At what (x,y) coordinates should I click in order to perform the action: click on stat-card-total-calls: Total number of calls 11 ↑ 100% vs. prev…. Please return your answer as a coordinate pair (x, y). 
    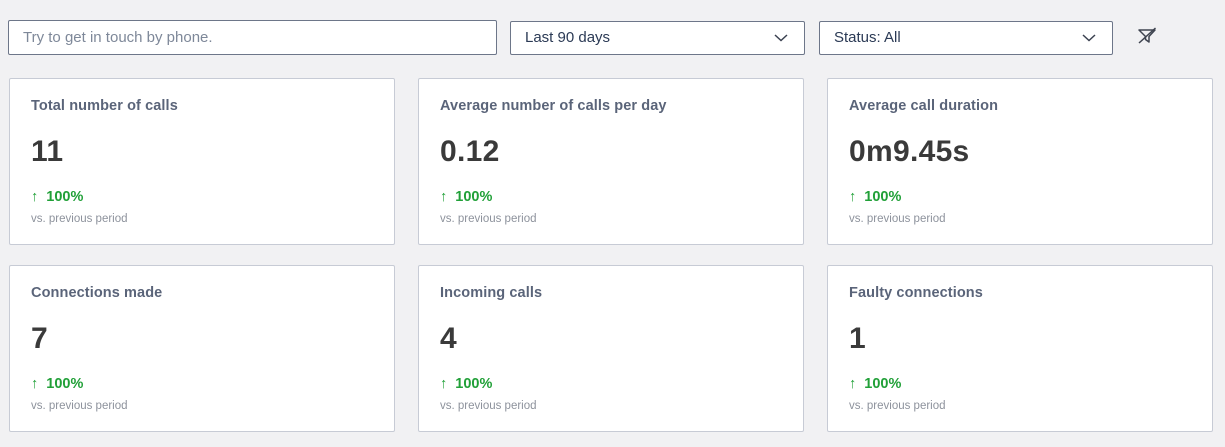
    Looking at the image, I should click on (202, 161).